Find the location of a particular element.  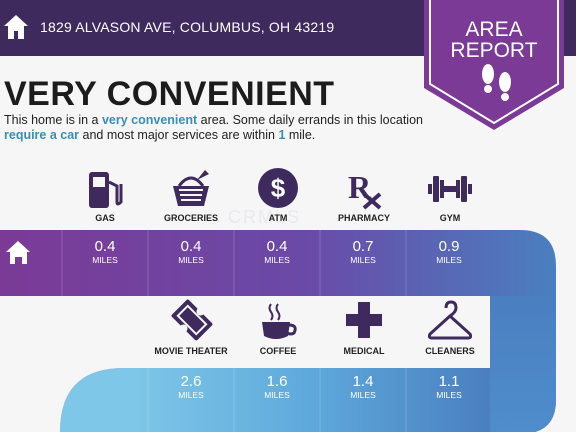

footprints-icon is located at coordinates (496, 82).